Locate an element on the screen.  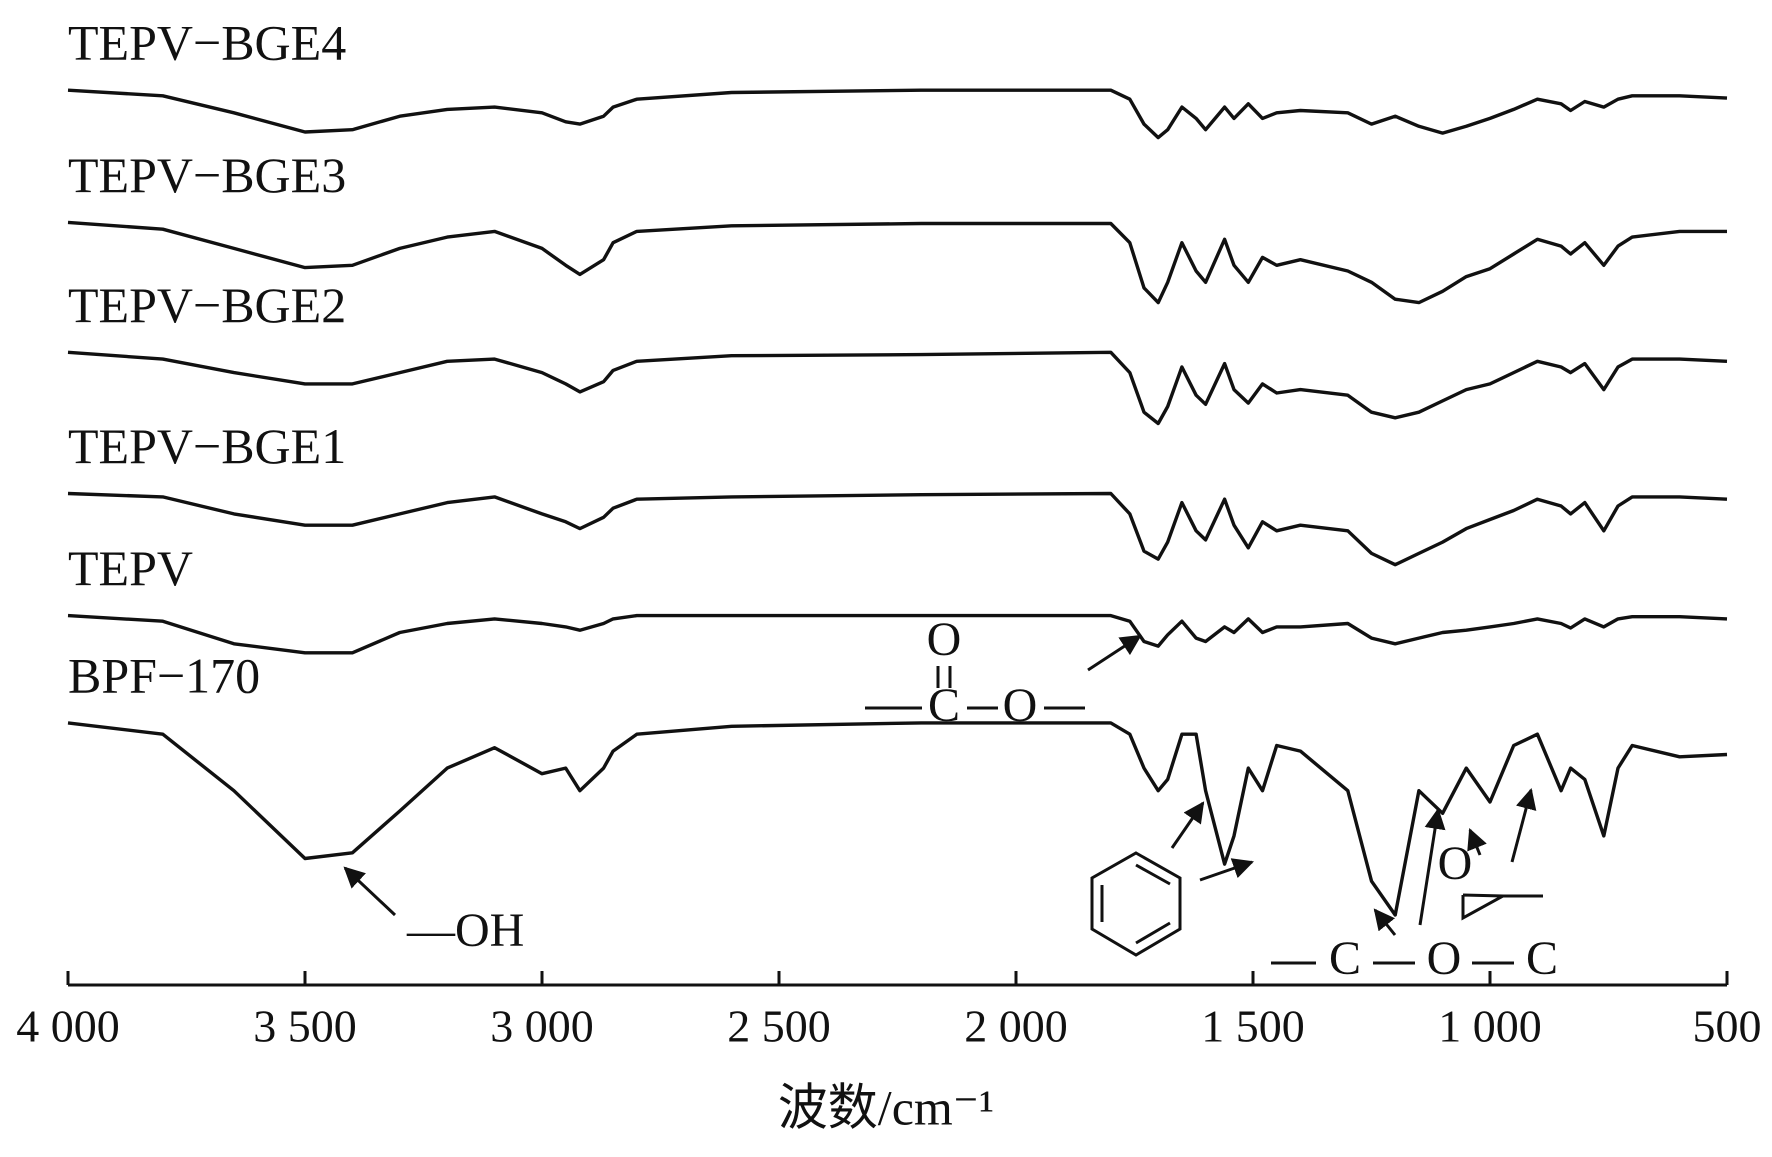
x-tick-label: 2 500 is located at coordinates (779, 1026).